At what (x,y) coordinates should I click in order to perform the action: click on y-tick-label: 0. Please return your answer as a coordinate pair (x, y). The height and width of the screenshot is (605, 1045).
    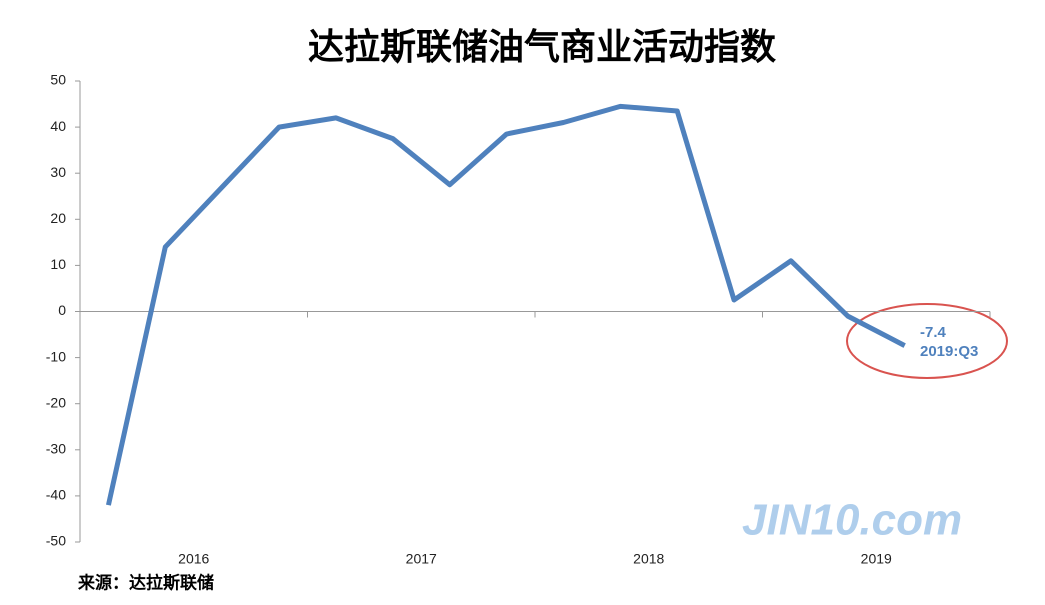
    Looking at the image, I should click on (62, 310).